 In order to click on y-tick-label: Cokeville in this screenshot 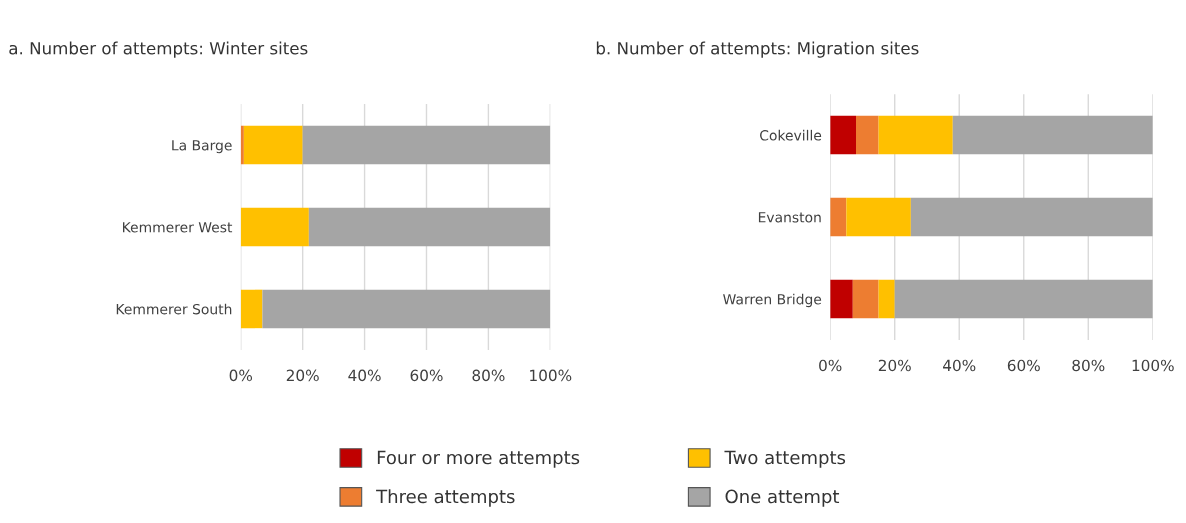, I will do `click(791, 135)`.